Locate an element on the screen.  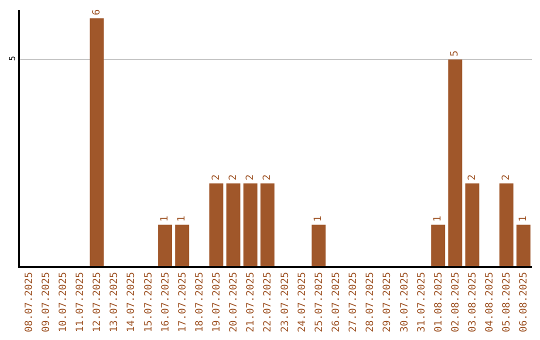
x-tick-label: 23.07.2025 is located at coordinates (285, 302).